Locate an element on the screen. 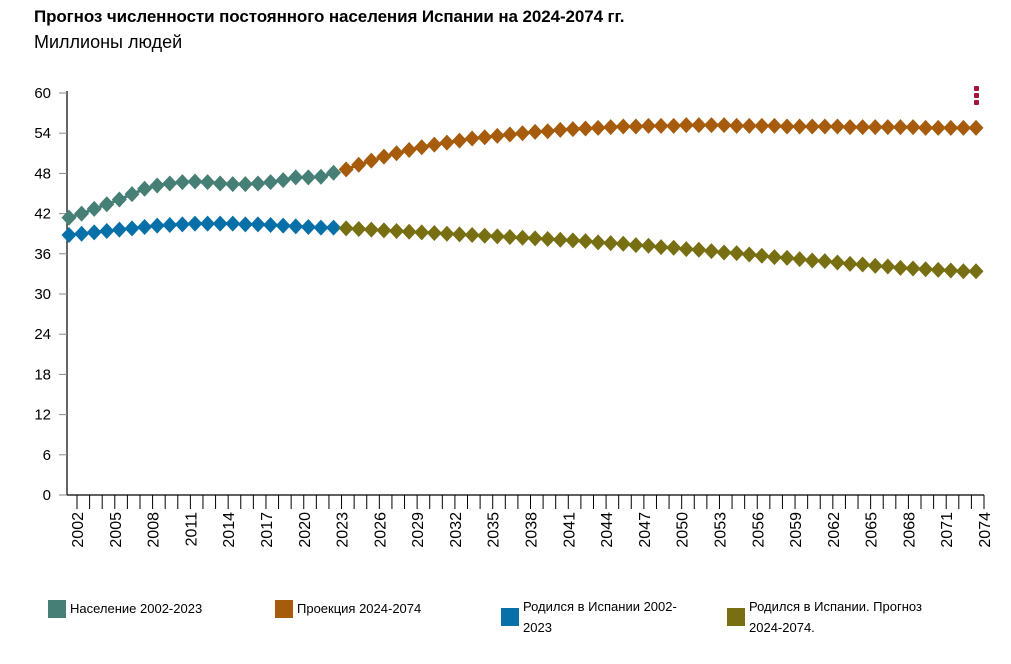  x-tick-label: 2056 is located at coordinates (758, 530).